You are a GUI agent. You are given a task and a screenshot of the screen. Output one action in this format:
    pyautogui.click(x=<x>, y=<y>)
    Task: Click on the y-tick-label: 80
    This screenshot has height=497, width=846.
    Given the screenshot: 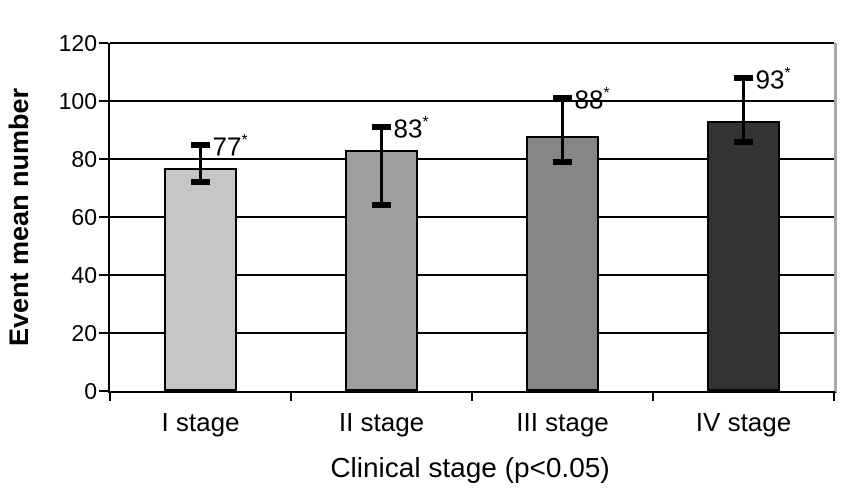 What is the action you would take?
    pyautogui.click(x=84, y=159)
    